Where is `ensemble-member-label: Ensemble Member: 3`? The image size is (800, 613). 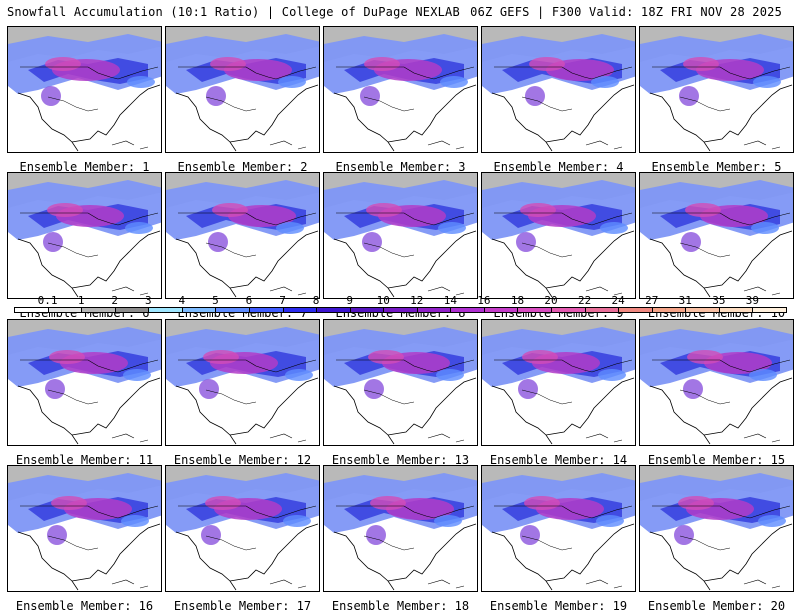
ensemble-member-label: Ensemble Member: 3 is located at coordinates (400, 167).